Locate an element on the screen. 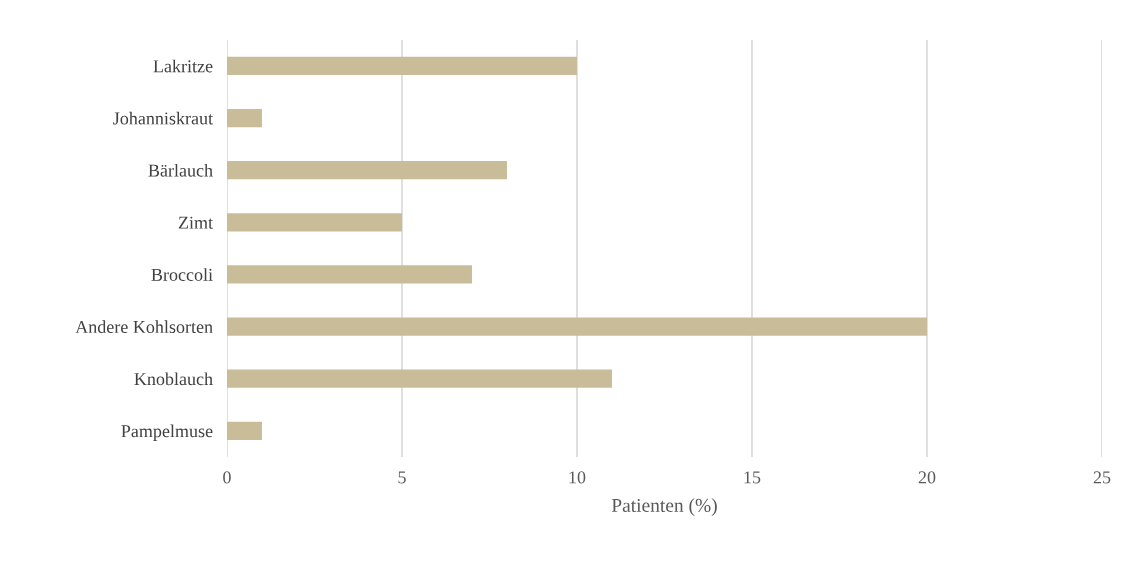  x-tick-label: 10 is located at coordinates (577, 477).